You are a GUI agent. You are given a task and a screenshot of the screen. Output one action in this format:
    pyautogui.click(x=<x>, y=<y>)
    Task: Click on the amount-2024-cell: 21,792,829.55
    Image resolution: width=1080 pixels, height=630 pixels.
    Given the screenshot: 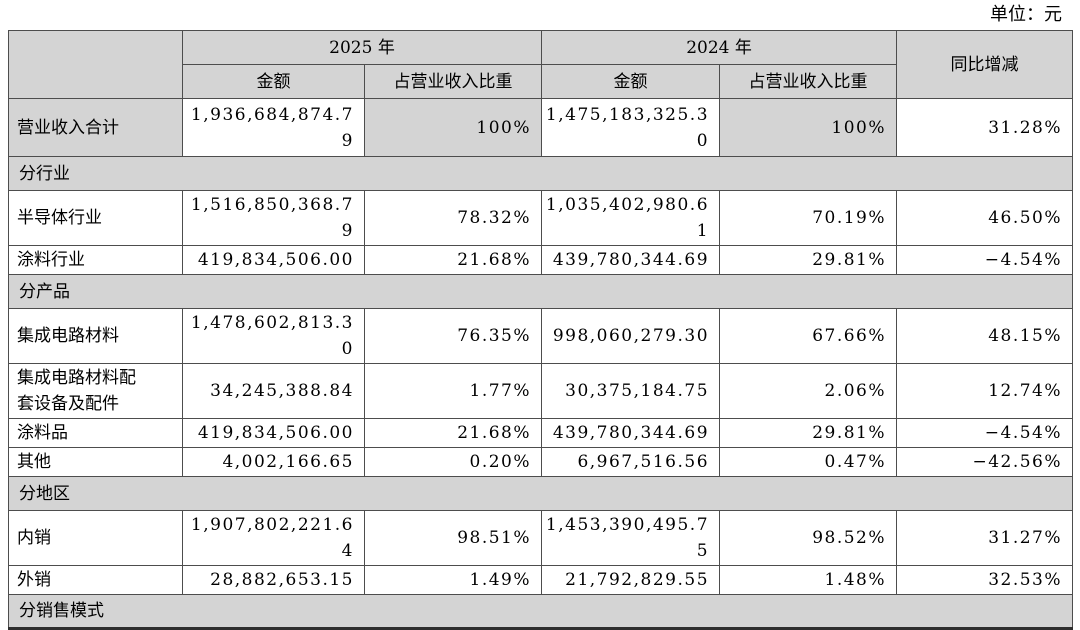 What is the action you would take?
    pyautogui.click(x=631, y=580)
    